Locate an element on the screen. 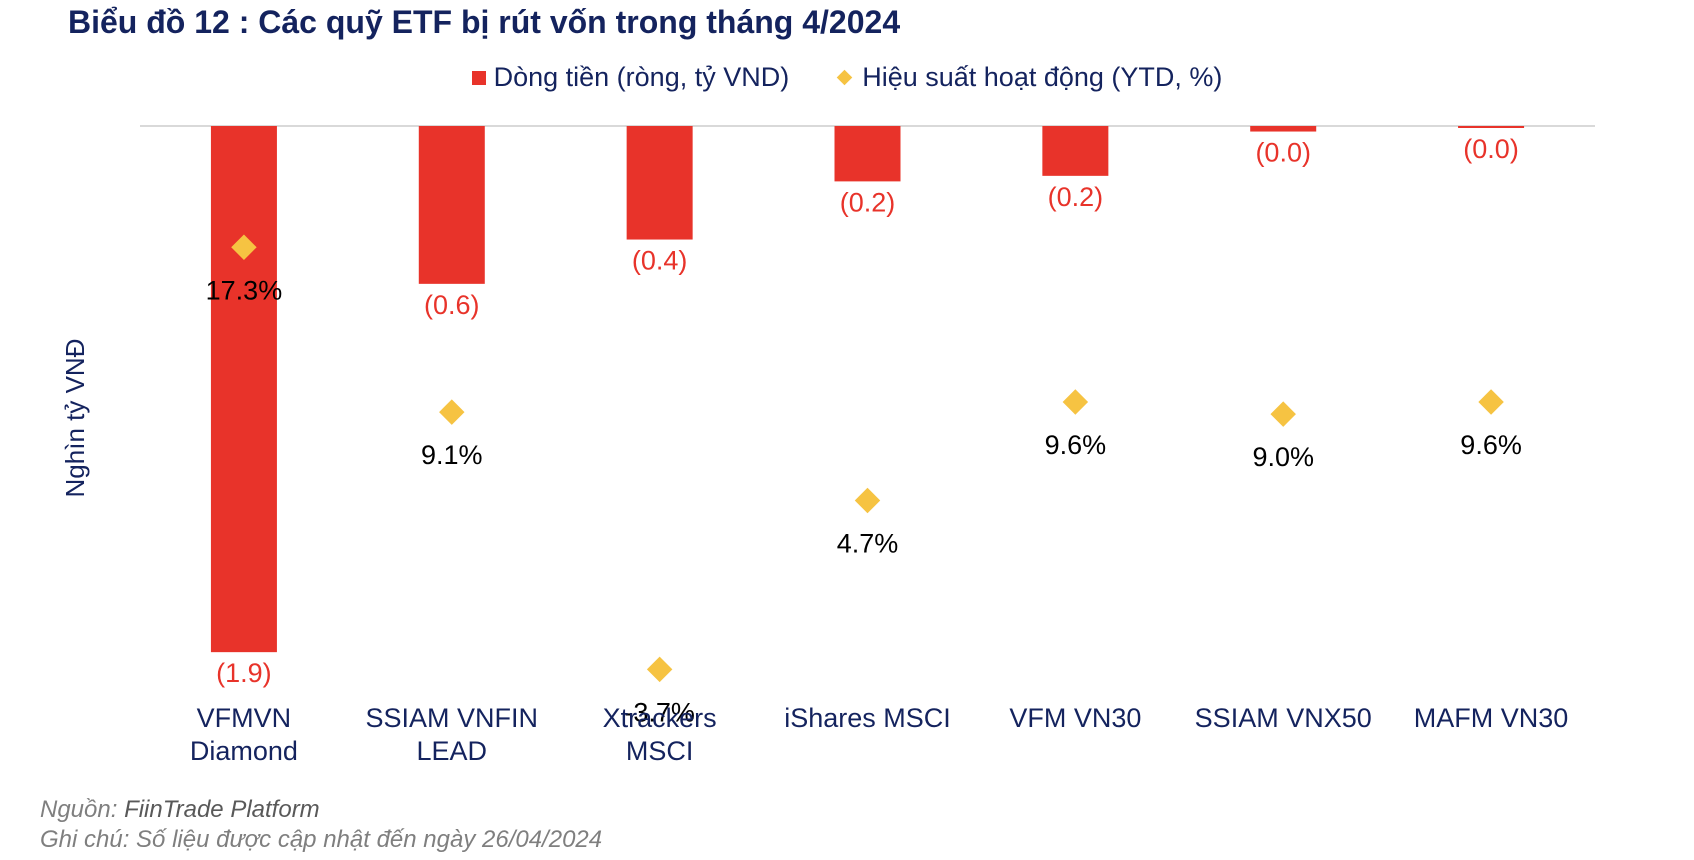  performance-label-5: 9.0% is located at coordinates (1283, 457).